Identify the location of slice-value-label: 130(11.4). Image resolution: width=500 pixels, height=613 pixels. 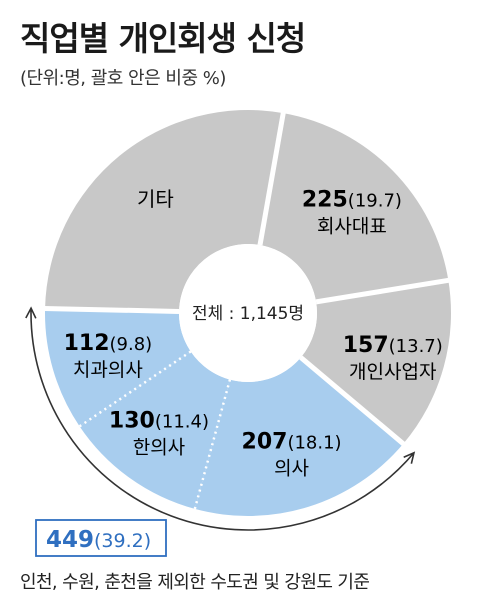
(159, 421).